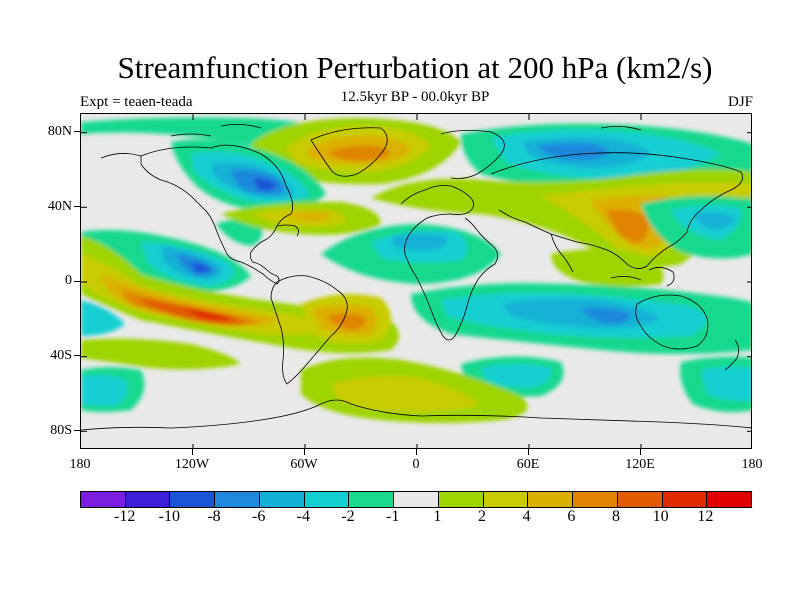  Describe the element at coordinates (59, 131) in the screenshot. I see `lat-label-80n: 80N` at that location.